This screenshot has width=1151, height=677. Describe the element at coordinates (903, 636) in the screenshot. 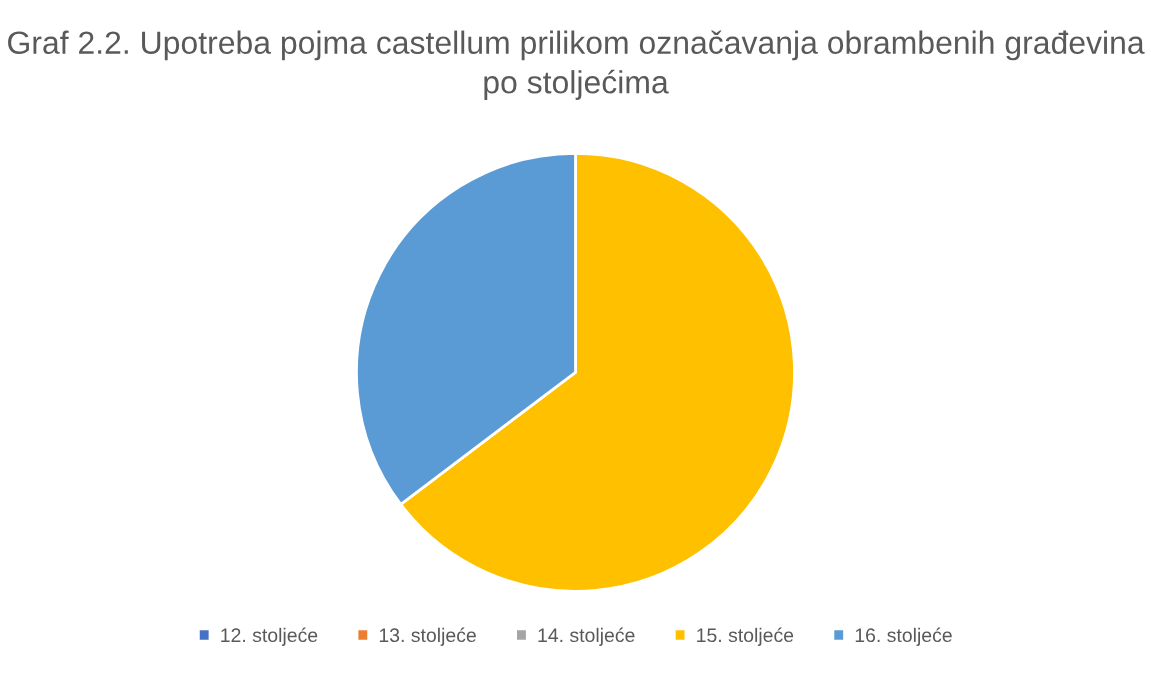

I see `legend-label: 16. stoljeće` at that location.